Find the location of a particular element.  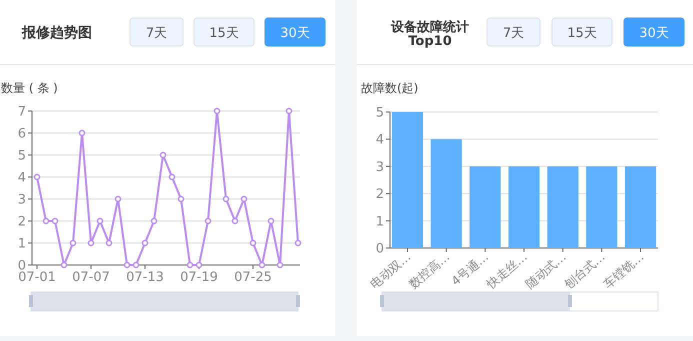

x-tick-label: 07-07 is located at coordinates (91, 277).